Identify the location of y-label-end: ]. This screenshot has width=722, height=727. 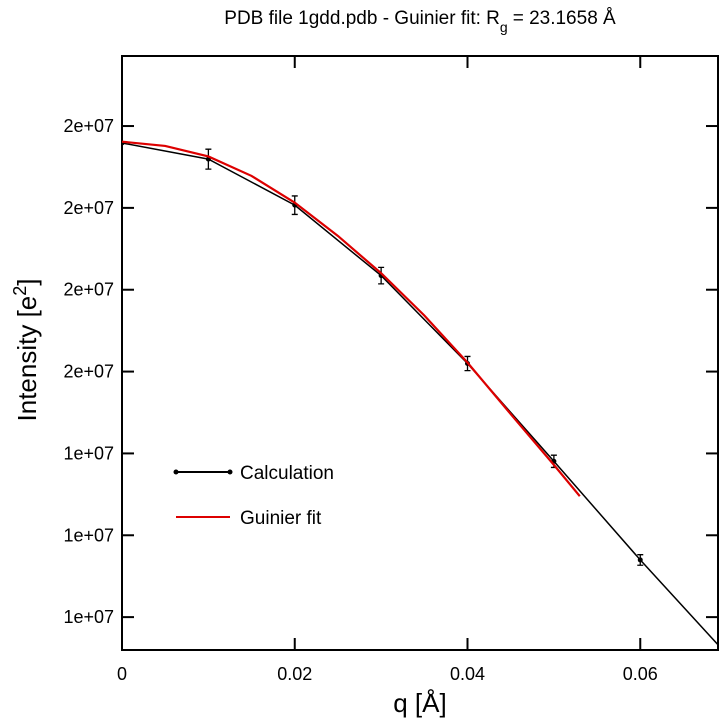
(27, 282).